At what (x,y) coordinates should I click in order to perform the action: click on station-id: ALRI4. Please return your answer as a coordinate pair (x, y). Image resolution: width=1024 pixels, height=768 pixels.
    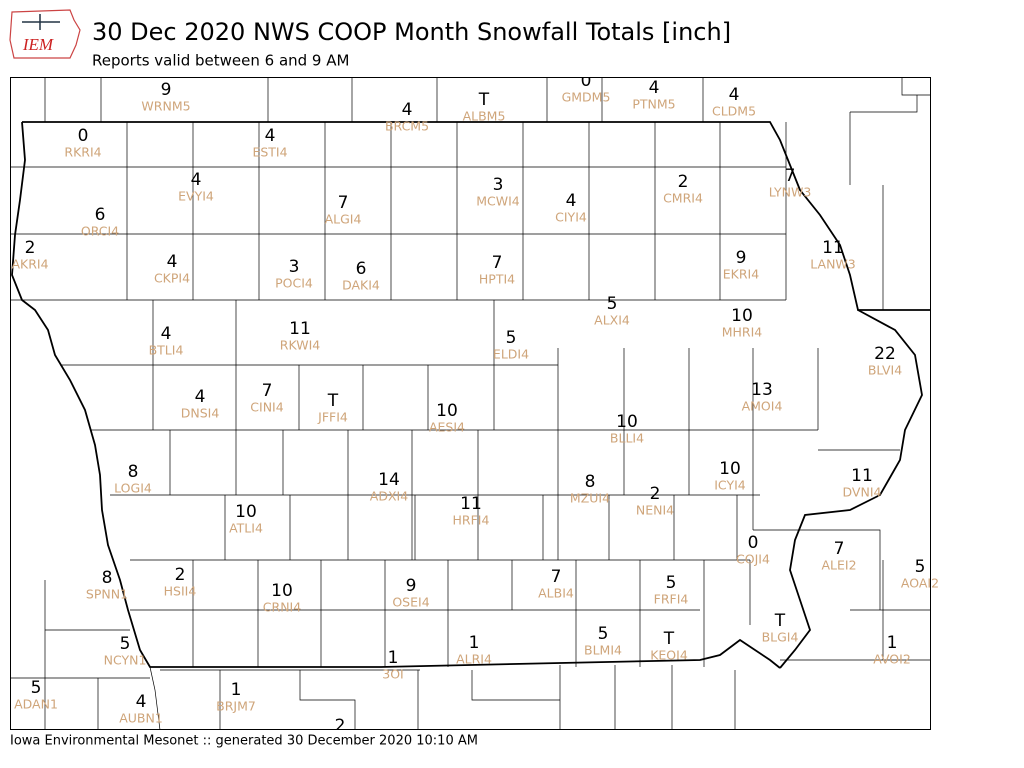
    Looking at the image, I should click on (474, 659).